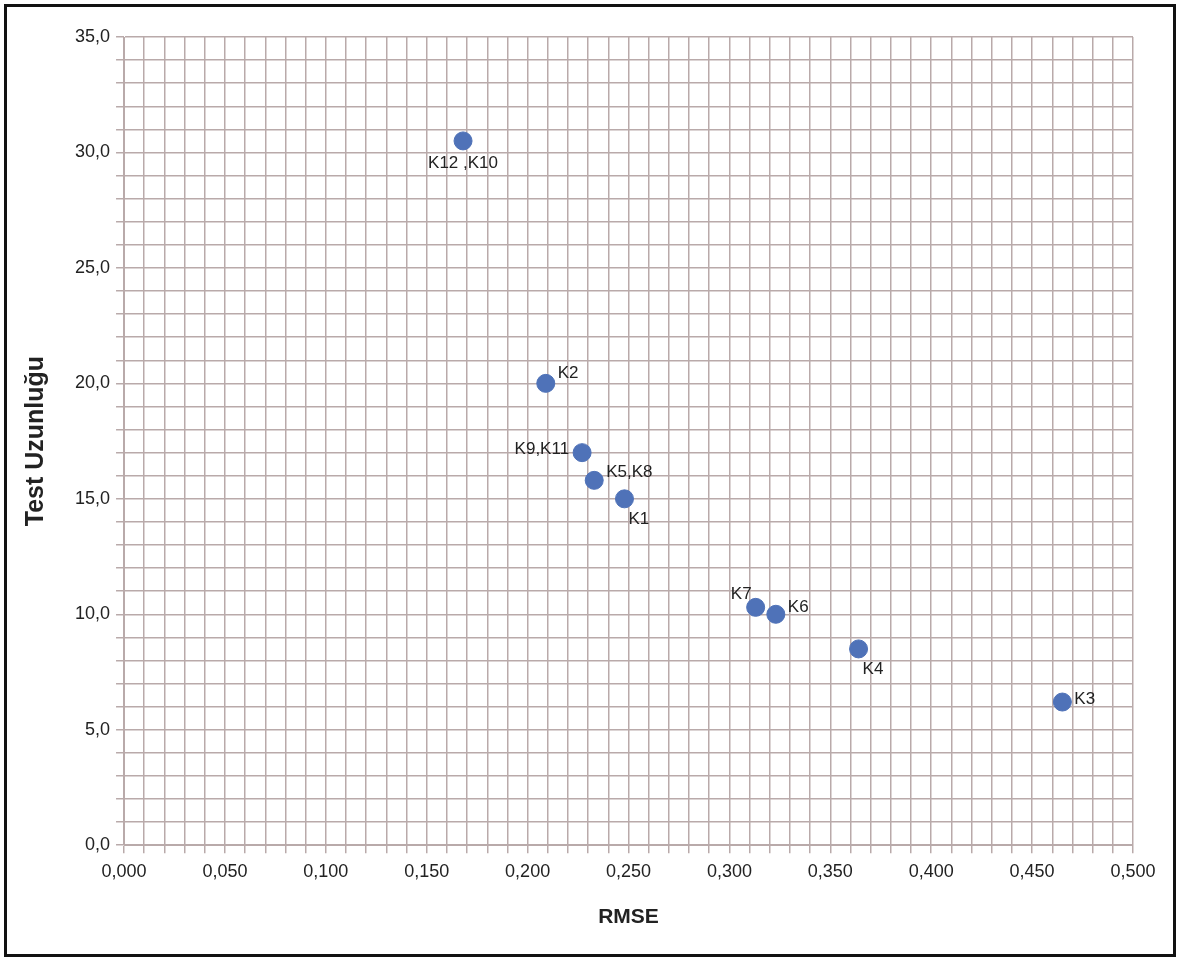 This screenshot has height=965, width=1184. I want to click on x-tick-label: 0,200, so click(528, 870).